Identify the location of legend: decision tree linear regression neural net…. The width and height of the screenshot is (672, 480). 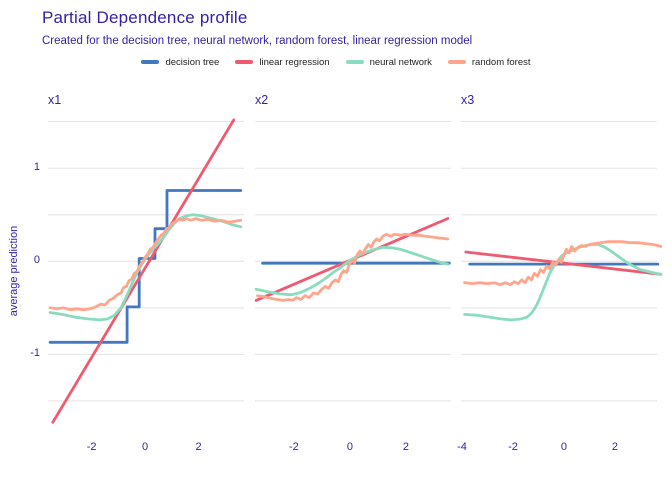
(336, 62).